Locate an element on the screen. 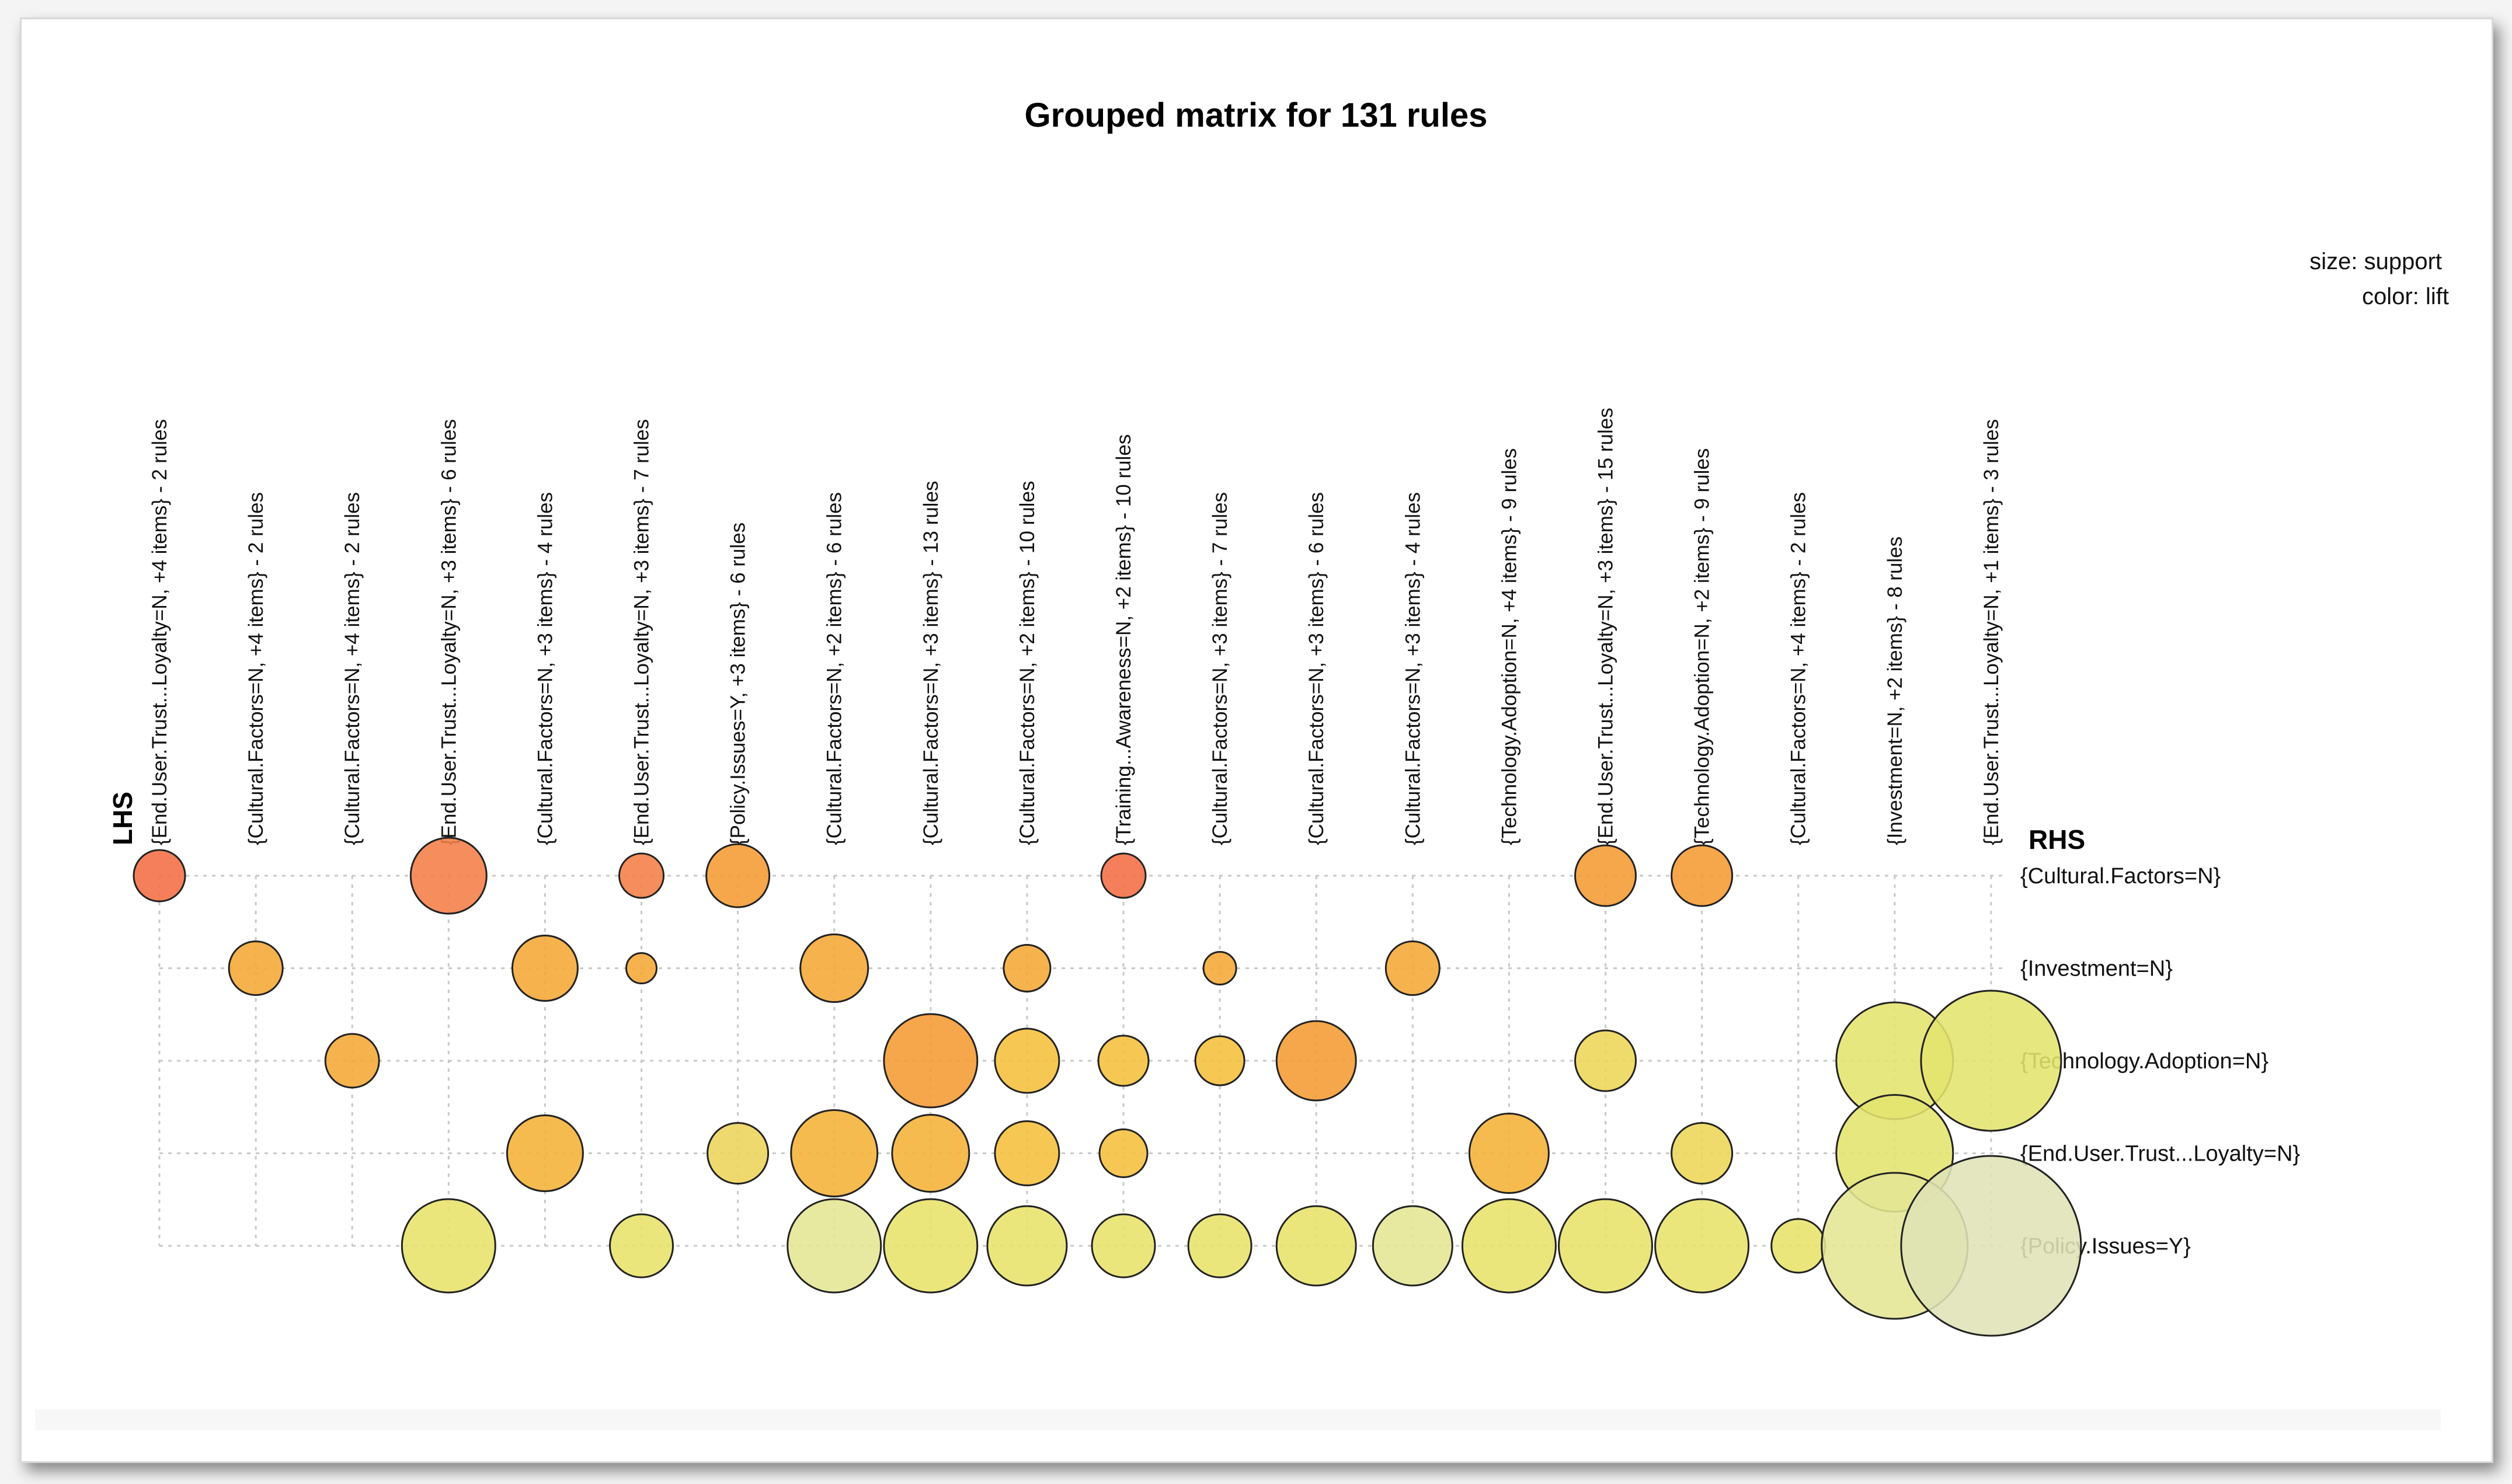 Image resolution: width=2512 pixels, height=1484 pixels. lhs-group-label: {Cultural.Factors=N, +2 items} - 6 rules is located at coordinates (834, 668).